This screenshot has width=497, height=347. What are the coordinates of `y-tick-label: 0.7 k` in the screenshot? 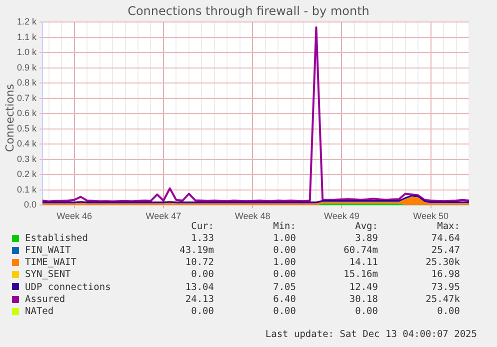 It's located at (27, 97).